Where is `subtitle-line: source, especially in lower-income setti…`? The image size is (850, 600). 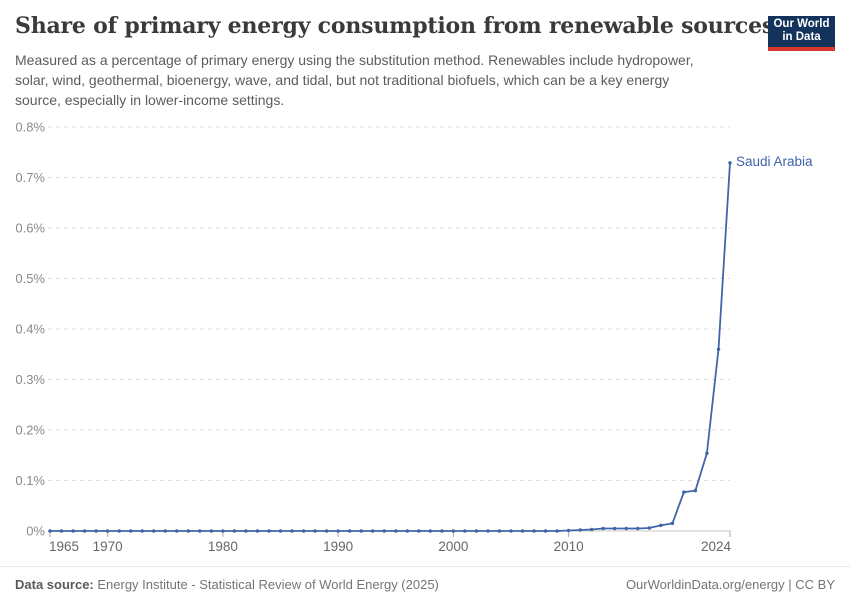
subtitle-line: source, especially in lower-income setti… is located at coordinates (150, 100).